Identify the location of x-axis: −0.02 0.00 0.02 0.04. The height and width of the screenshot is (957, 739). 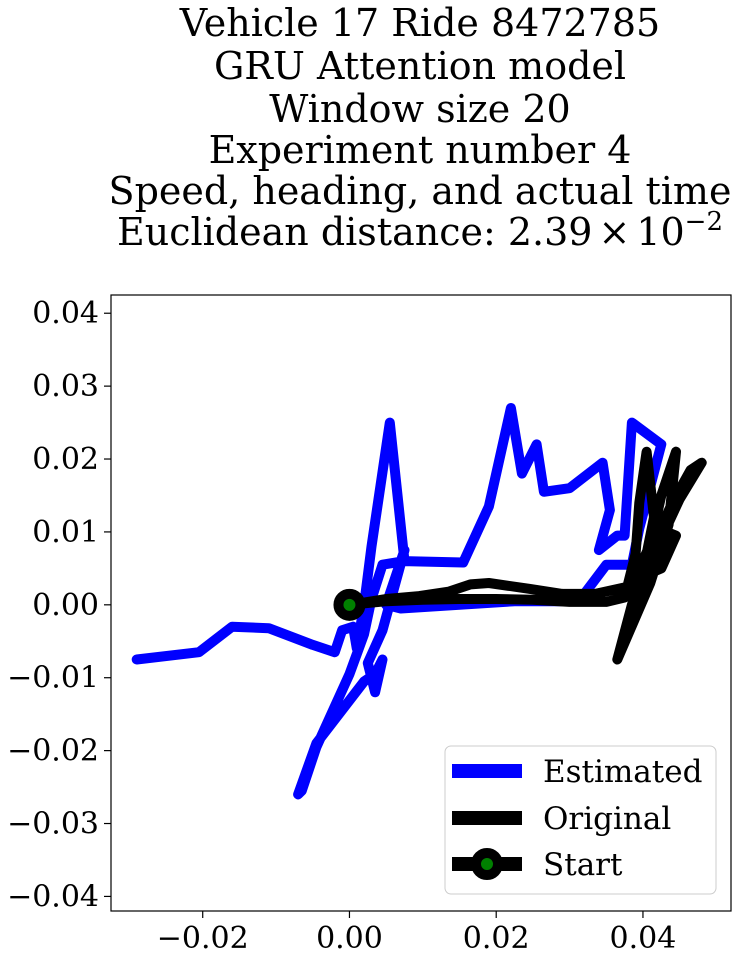
(417, 933).